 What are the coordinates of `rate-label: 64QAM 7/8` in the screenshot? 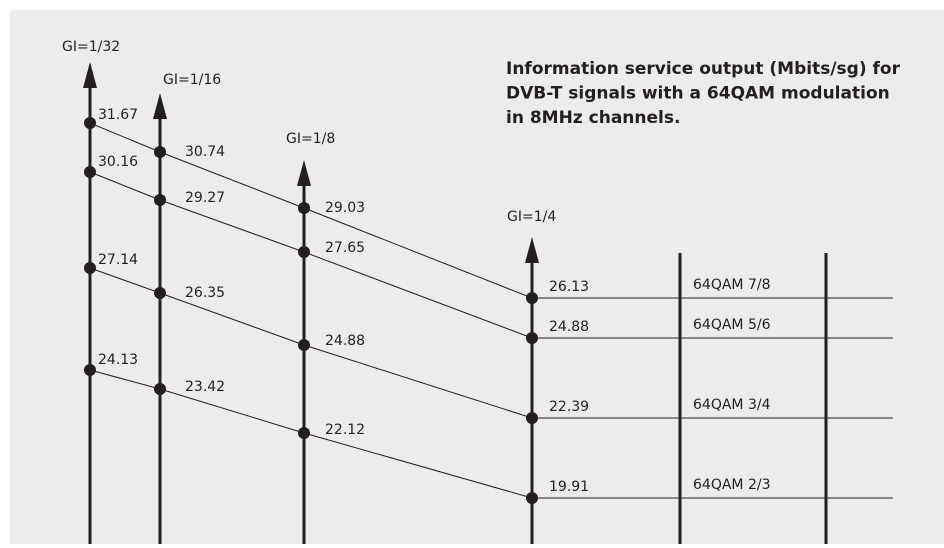 It's located at (731, 285).